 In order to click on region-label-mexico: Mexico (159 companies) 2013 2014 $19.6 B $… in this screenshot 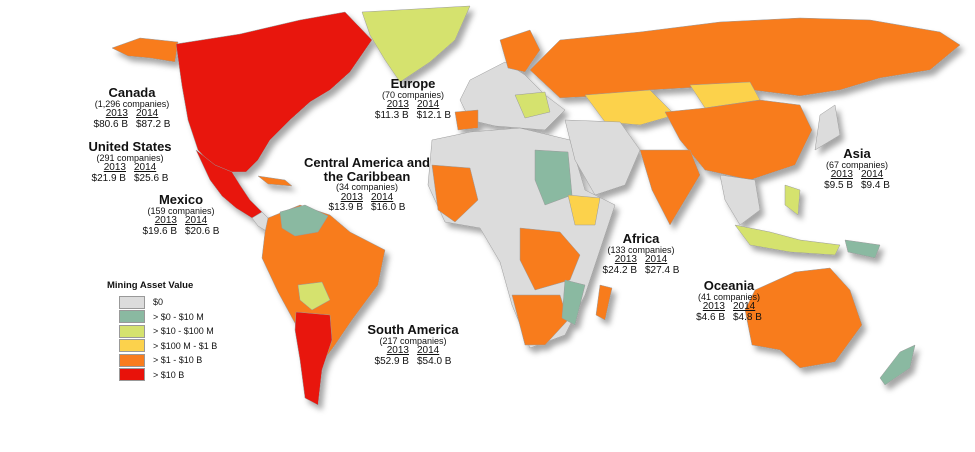, I will do `click(181, 215)`.